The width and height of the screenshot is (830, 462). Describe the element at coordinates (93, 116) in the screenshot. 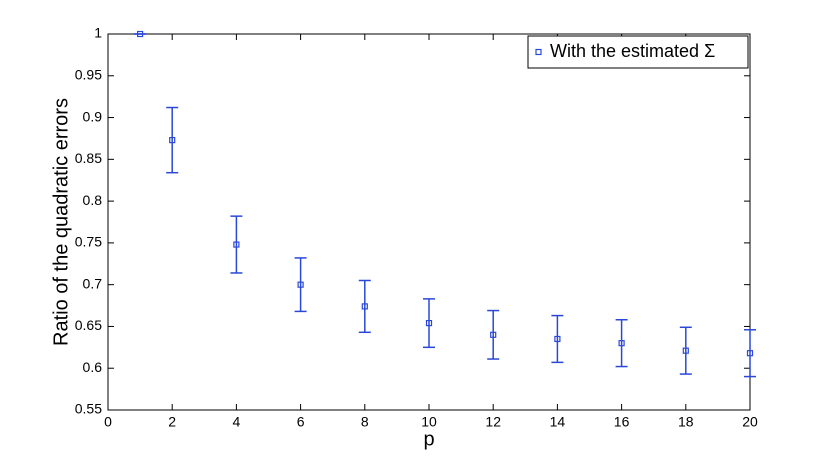

I see `y-tick-label: 0.9` at that location.